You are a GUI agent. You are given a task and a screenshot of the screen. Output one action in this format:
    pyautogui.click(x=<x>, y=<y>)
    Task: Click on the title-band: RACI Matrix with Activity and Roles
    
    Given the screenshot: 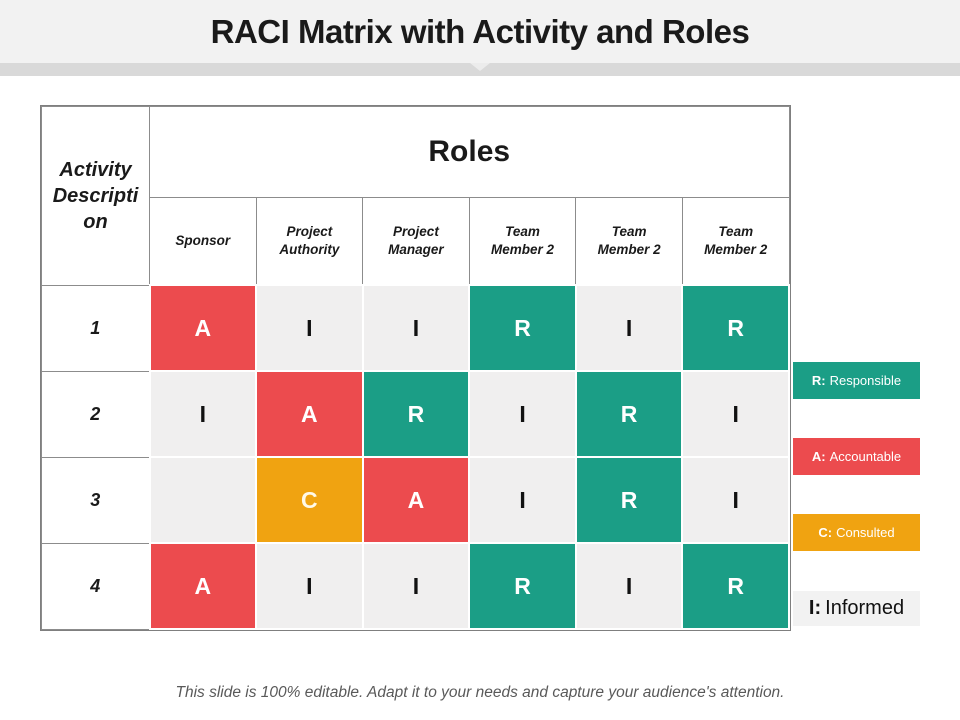 What is the action you would take?
    pyautogui.click(x=480, y=31)
    